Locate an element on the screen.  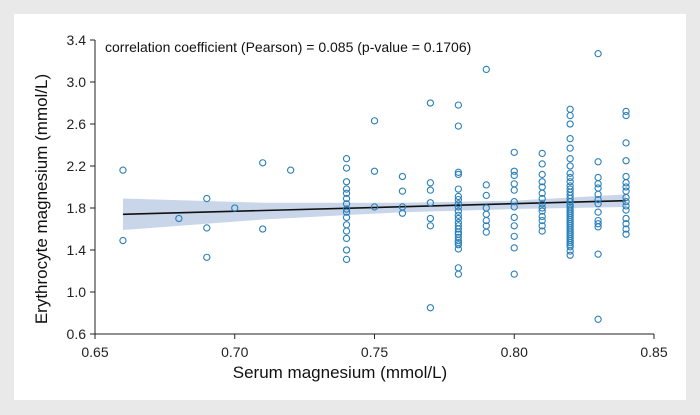
y-tick-label: 2.6 is located at coordinates (77, 124).